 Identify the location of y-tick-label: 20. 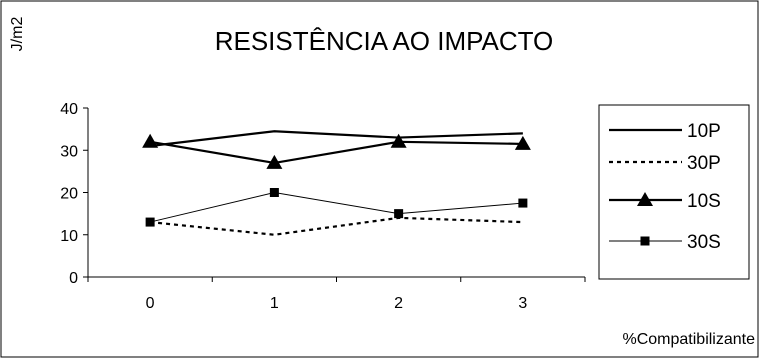
(69, 194).